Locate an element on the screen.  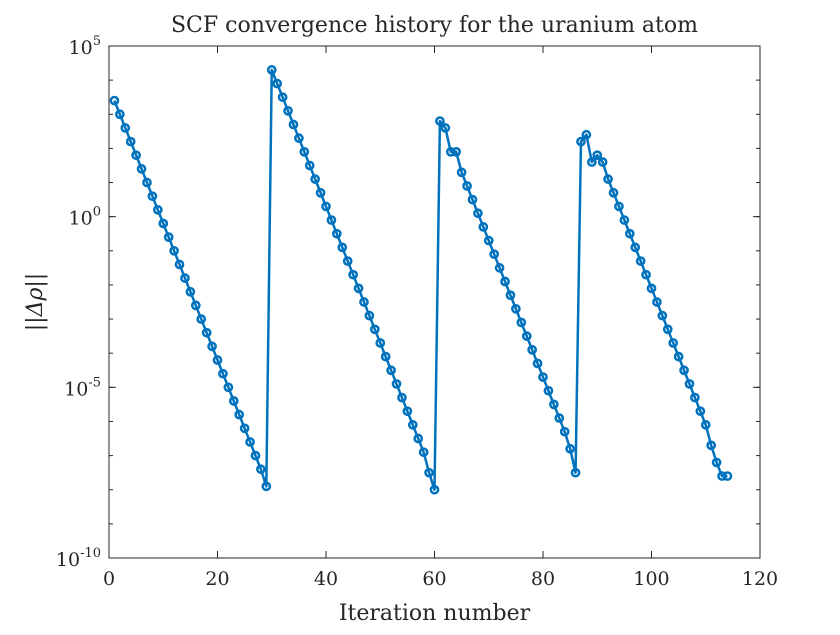
x-tick-label: 20 is located at coordinates (217, 579).